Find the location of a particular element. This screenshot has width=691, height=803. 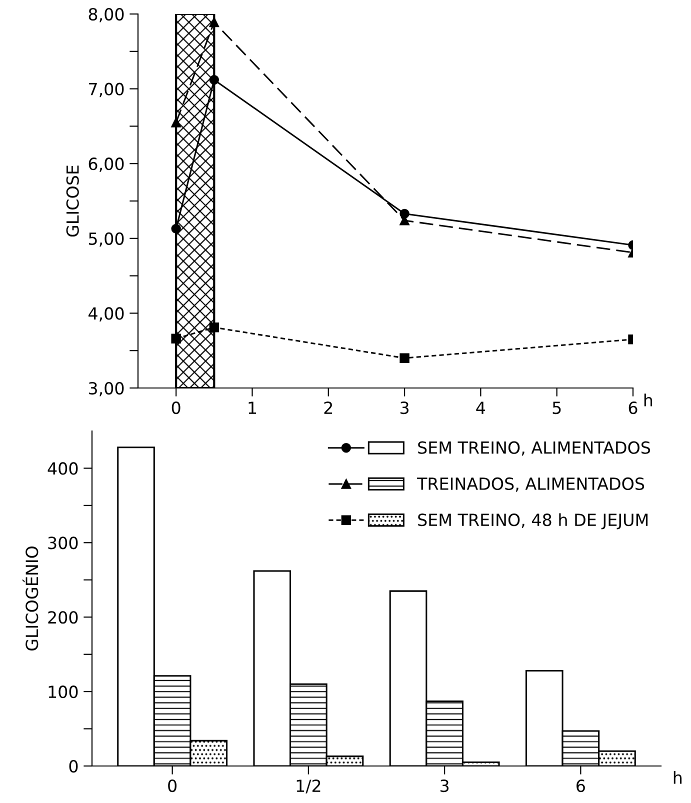

legend-label: TREINADOS, ALIMENTADOS is located at coordinates (530, 484).